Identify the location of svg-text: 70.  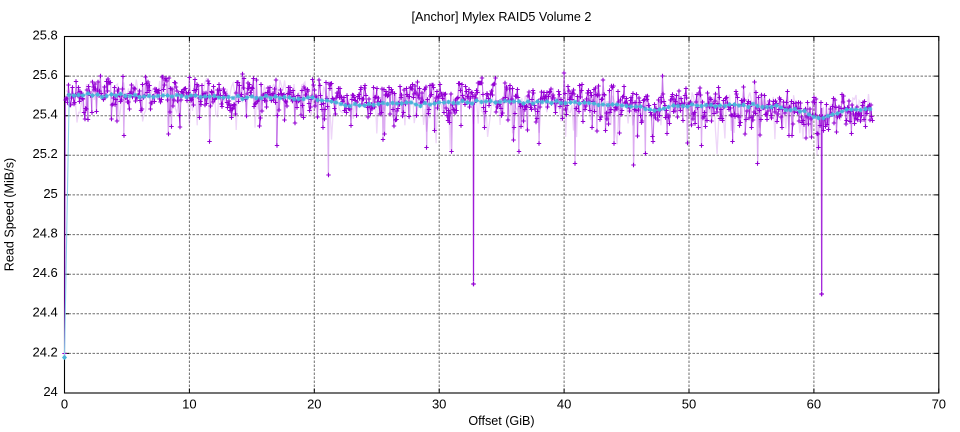
(939, 403).